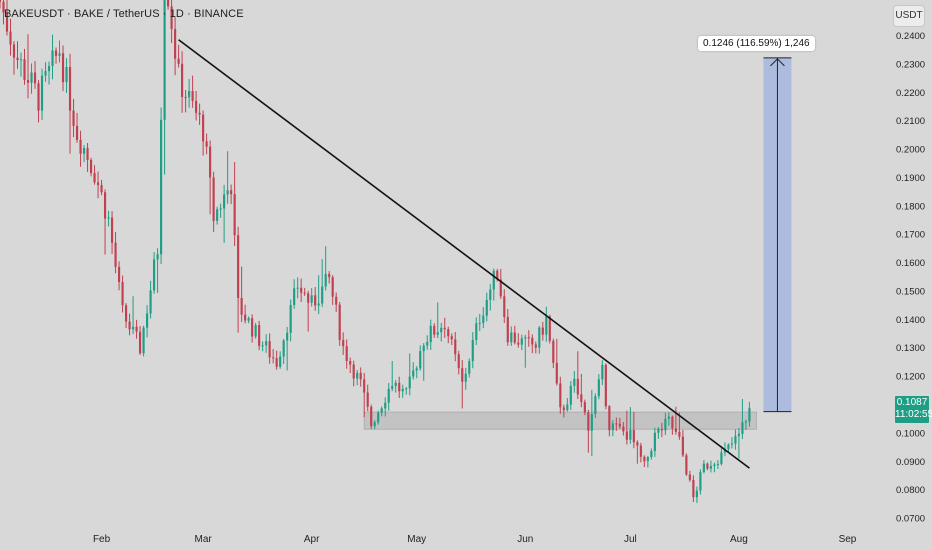 This screenshot has height=550, width=932. I want to click on time-axis: Feb Mar Apr May Jun Jul Aug Sep, so click(475, 539).